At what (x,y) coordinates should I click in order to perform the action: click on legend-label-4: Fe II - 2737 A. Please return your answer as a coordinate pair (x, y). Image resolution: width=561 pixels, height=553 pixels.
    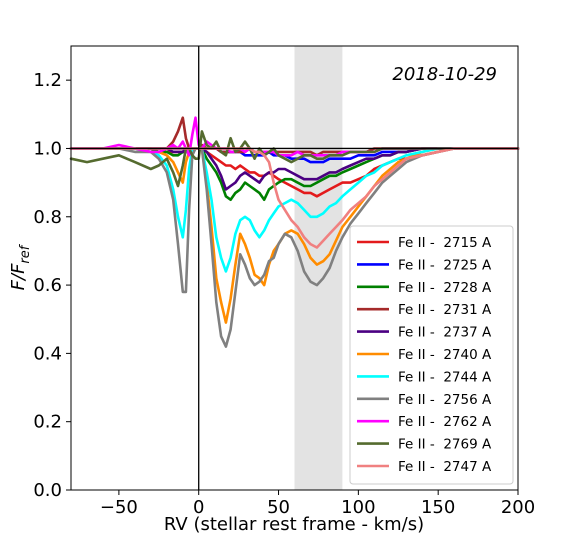
    Looking at the image, I should click on (445, 333).